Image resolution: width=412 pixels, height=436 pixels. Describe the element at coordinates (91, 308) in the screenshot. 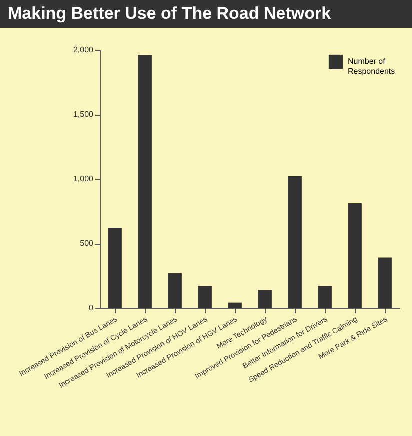

I see `y-tick-label: 0` at that location.